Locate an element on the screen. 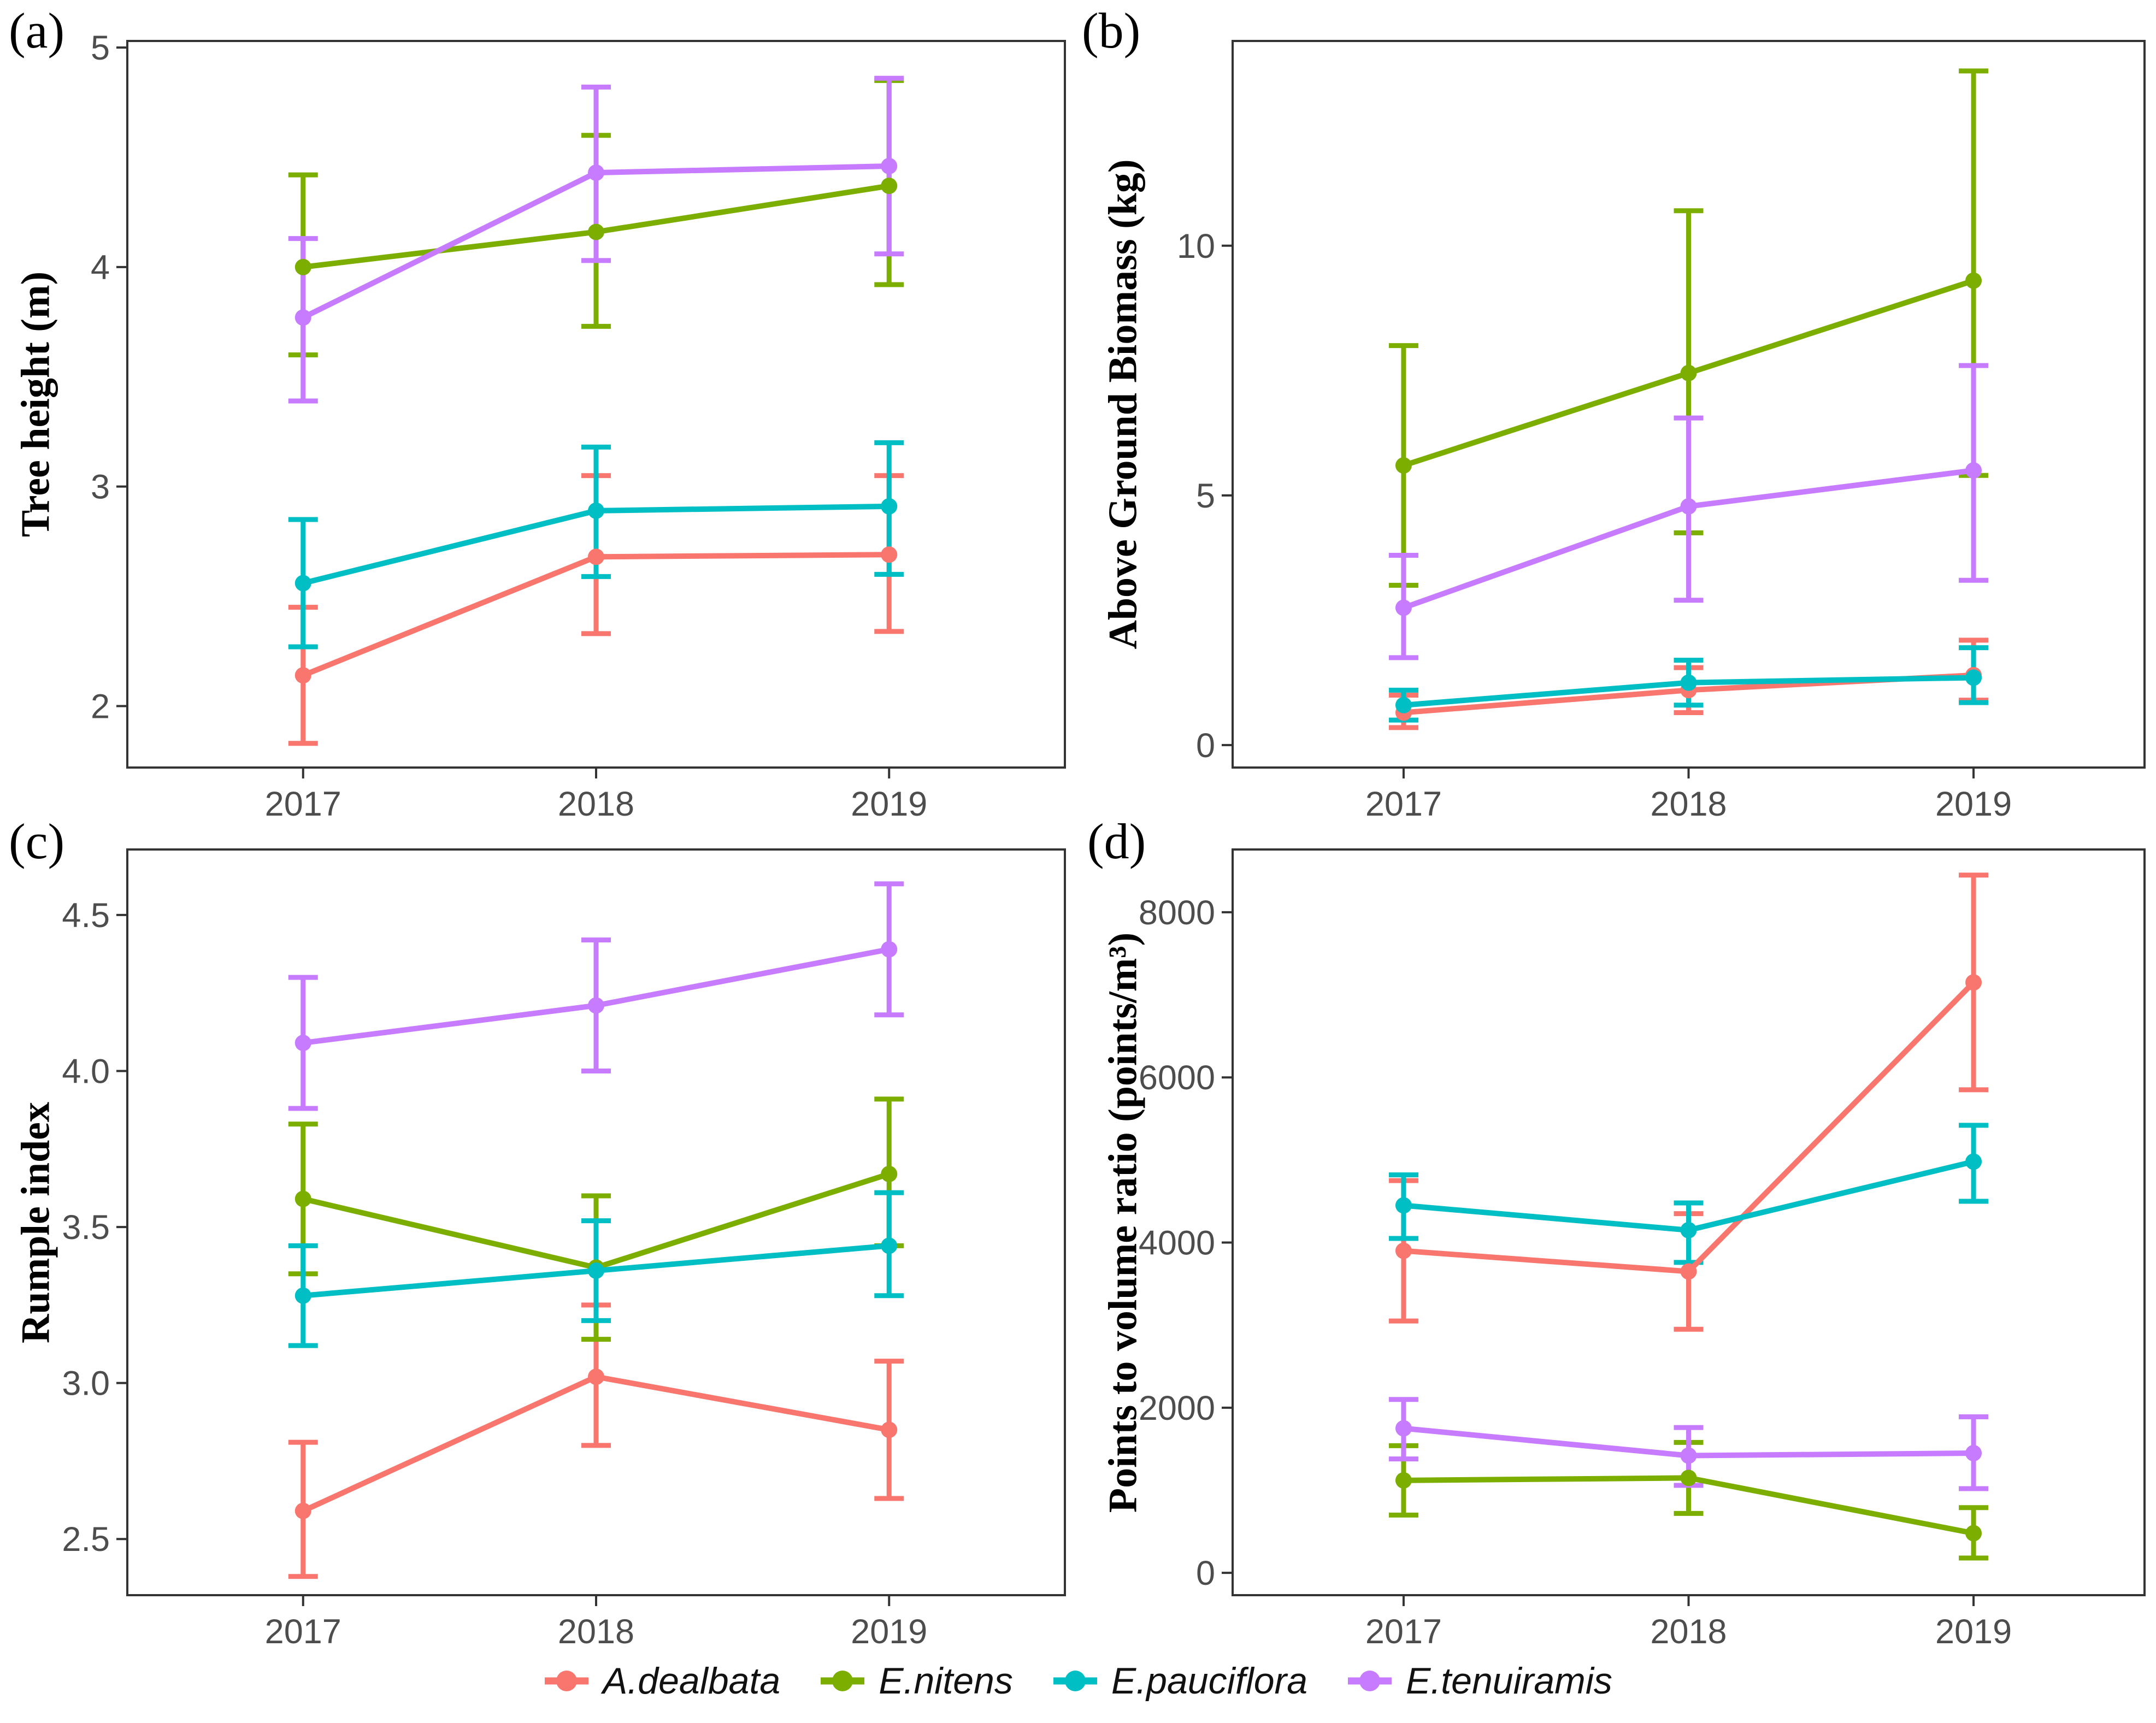  legend-label: E.pauciflora is located at coordinates (1209, 1681).